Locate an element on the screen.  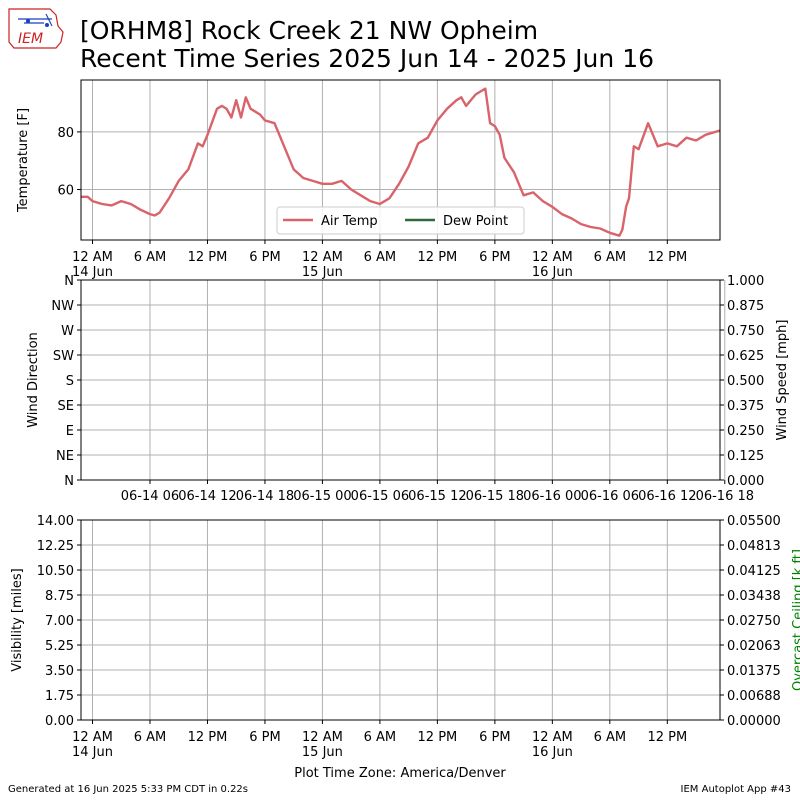
vis-y-tick-label: 10.50 is located at coordinates (55, 571).